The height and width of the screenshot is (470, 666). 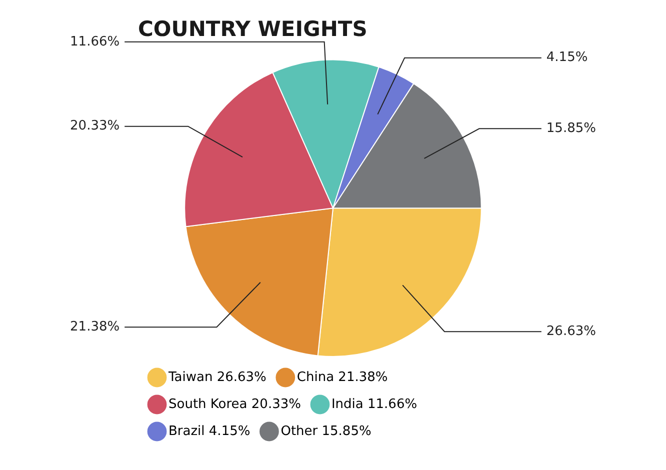 I want to click on legend-label: India 11.66%, so click(x=374, y=404).